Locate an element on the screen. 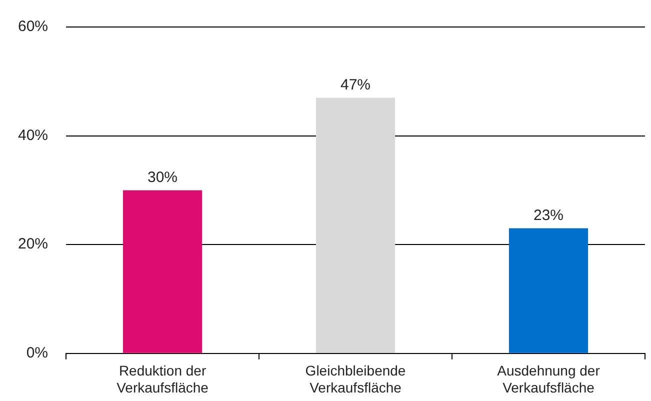 This screenshot has width=651, height=401. y-tick-label: 0% is located at coordinates (37, 353).